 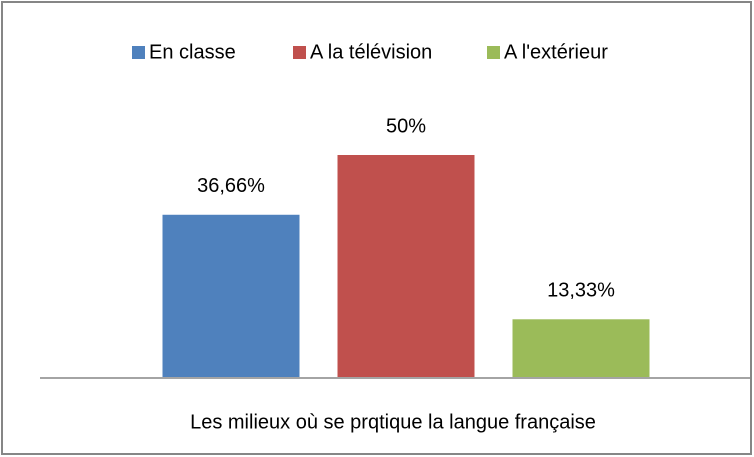 I want to click on legend-label: A l'extérieur, so click(x=556, y=52).